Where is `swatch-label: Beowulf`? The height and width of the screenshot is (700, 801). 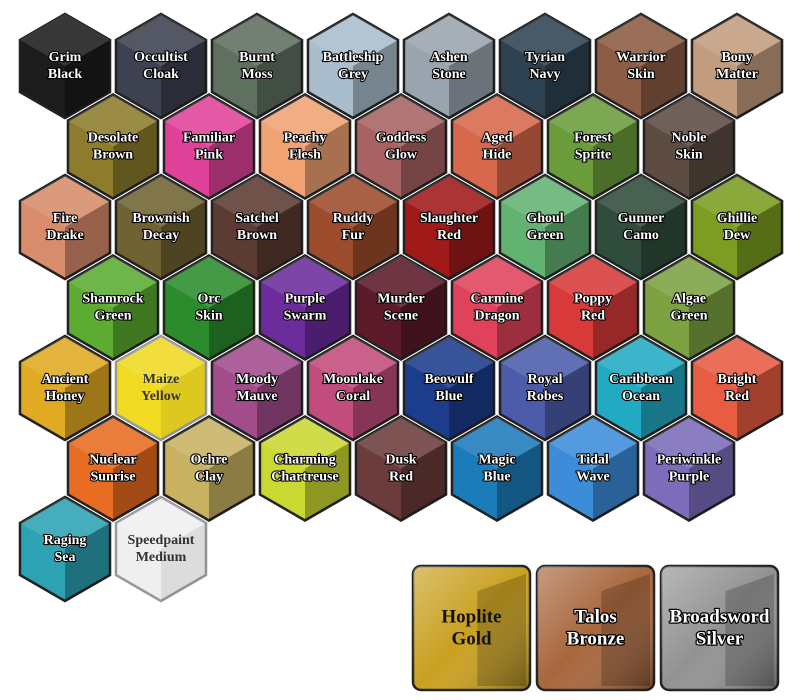
swatch-label: Beowulf is located at coordinates (449, 379).